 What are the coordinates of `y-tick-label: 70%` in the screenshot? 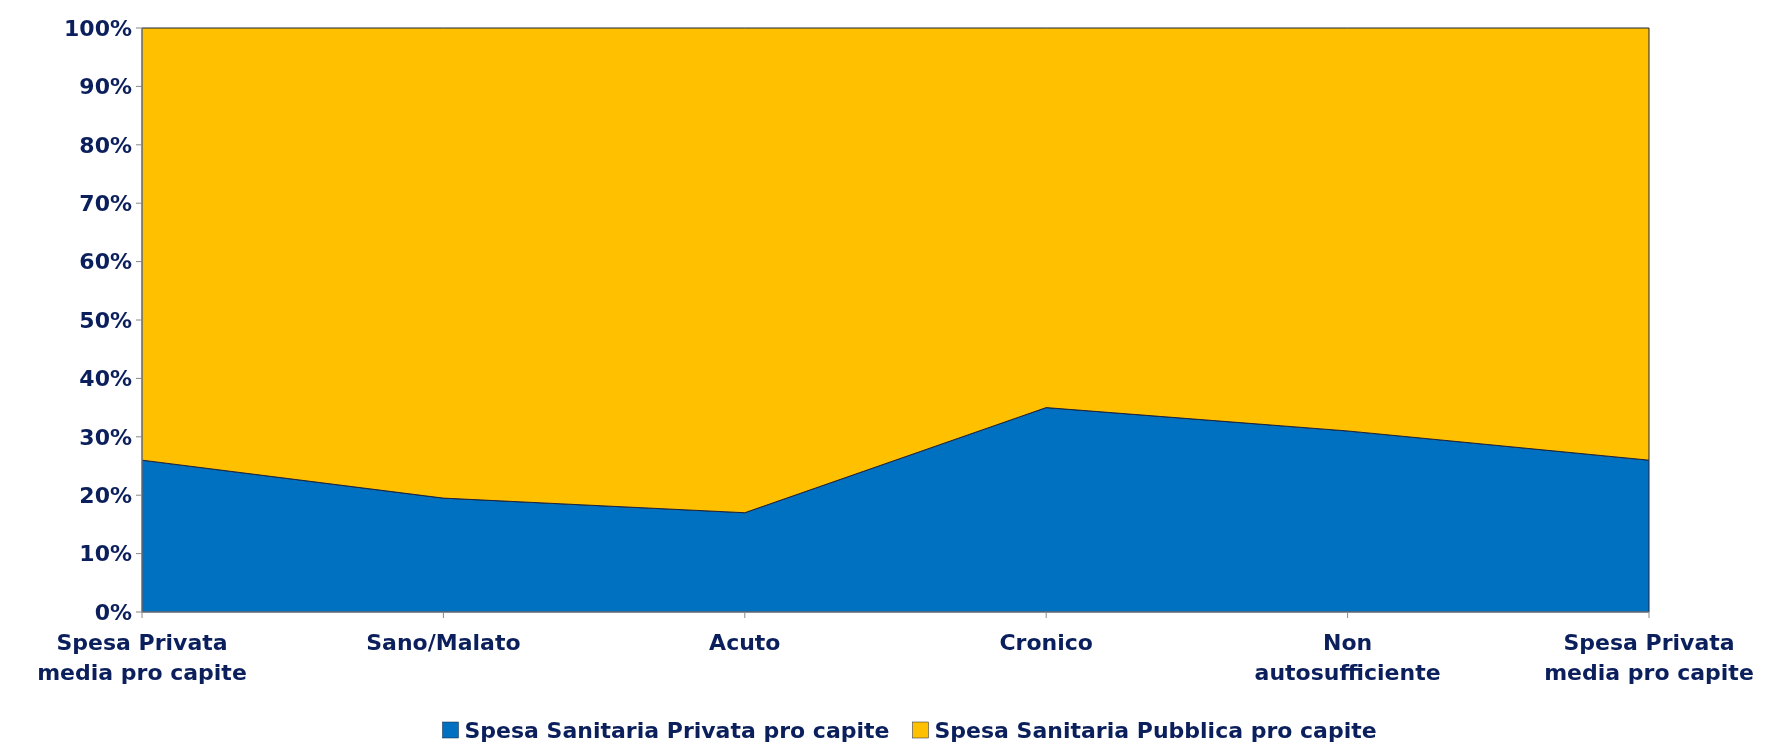 It's located at (105, 203).